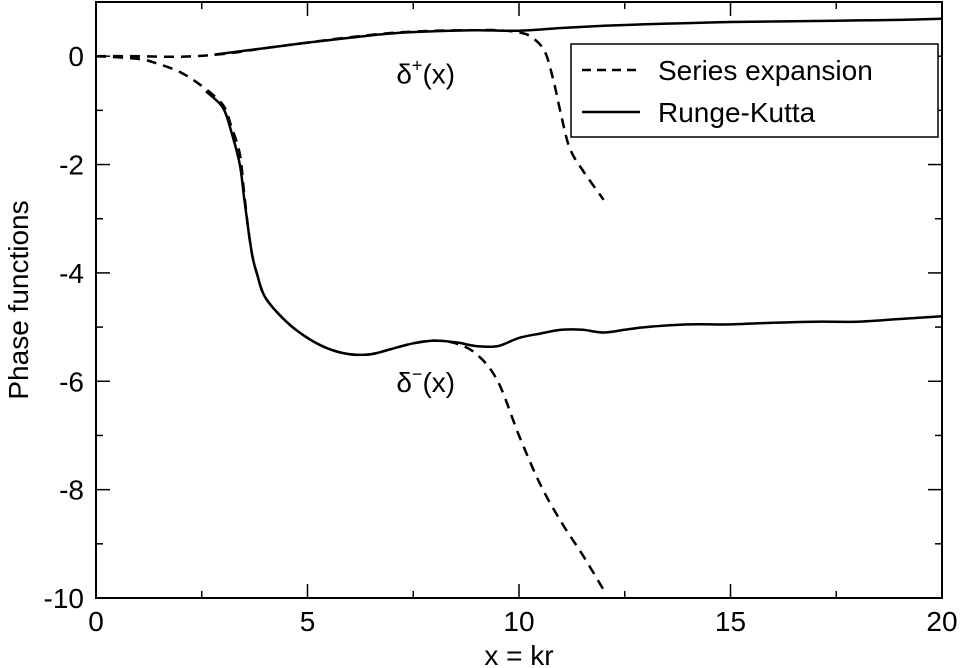 The image size is (963, 668). What do you see at coordinates (425, 72) in the screenshot?
I see `delta-plus-annotation: δ+(x)` at bounding box center [425, 72].